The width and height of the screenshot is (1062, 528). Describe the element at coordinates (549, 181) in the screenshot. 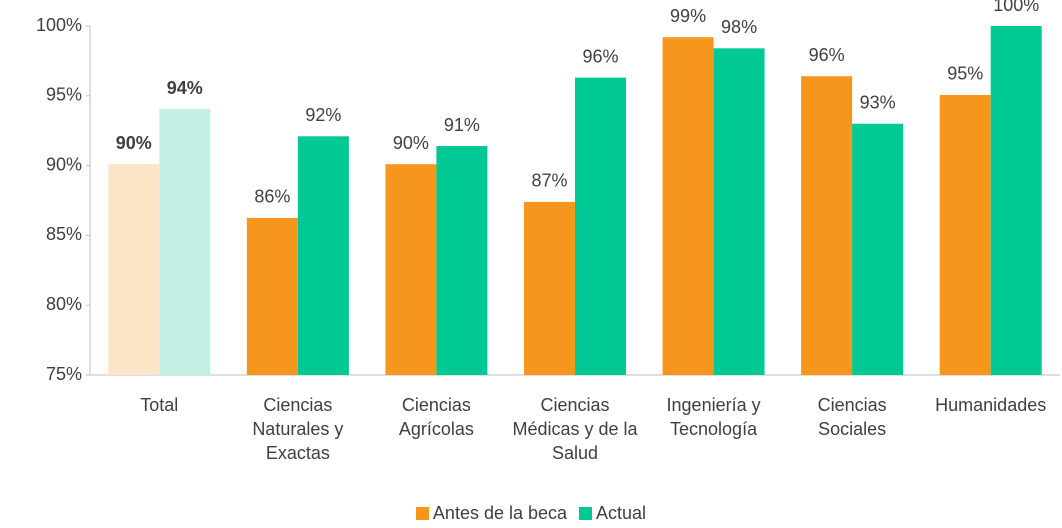

I see `data-label: 87%` at that location.